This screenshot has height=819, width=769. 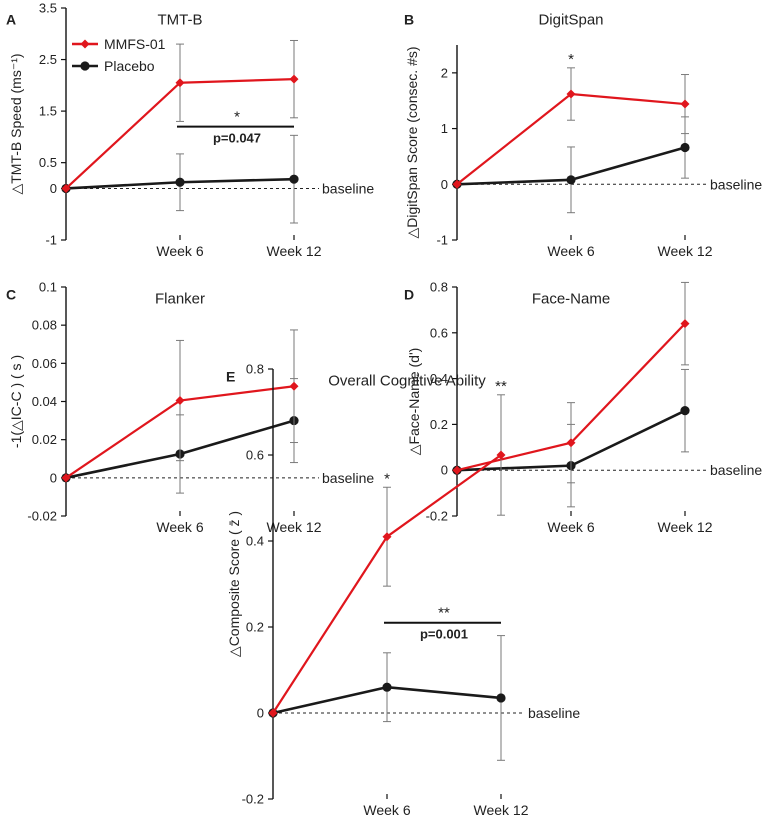 I want to click on chart-title: DigitSpan, so click(x=570, y=19).